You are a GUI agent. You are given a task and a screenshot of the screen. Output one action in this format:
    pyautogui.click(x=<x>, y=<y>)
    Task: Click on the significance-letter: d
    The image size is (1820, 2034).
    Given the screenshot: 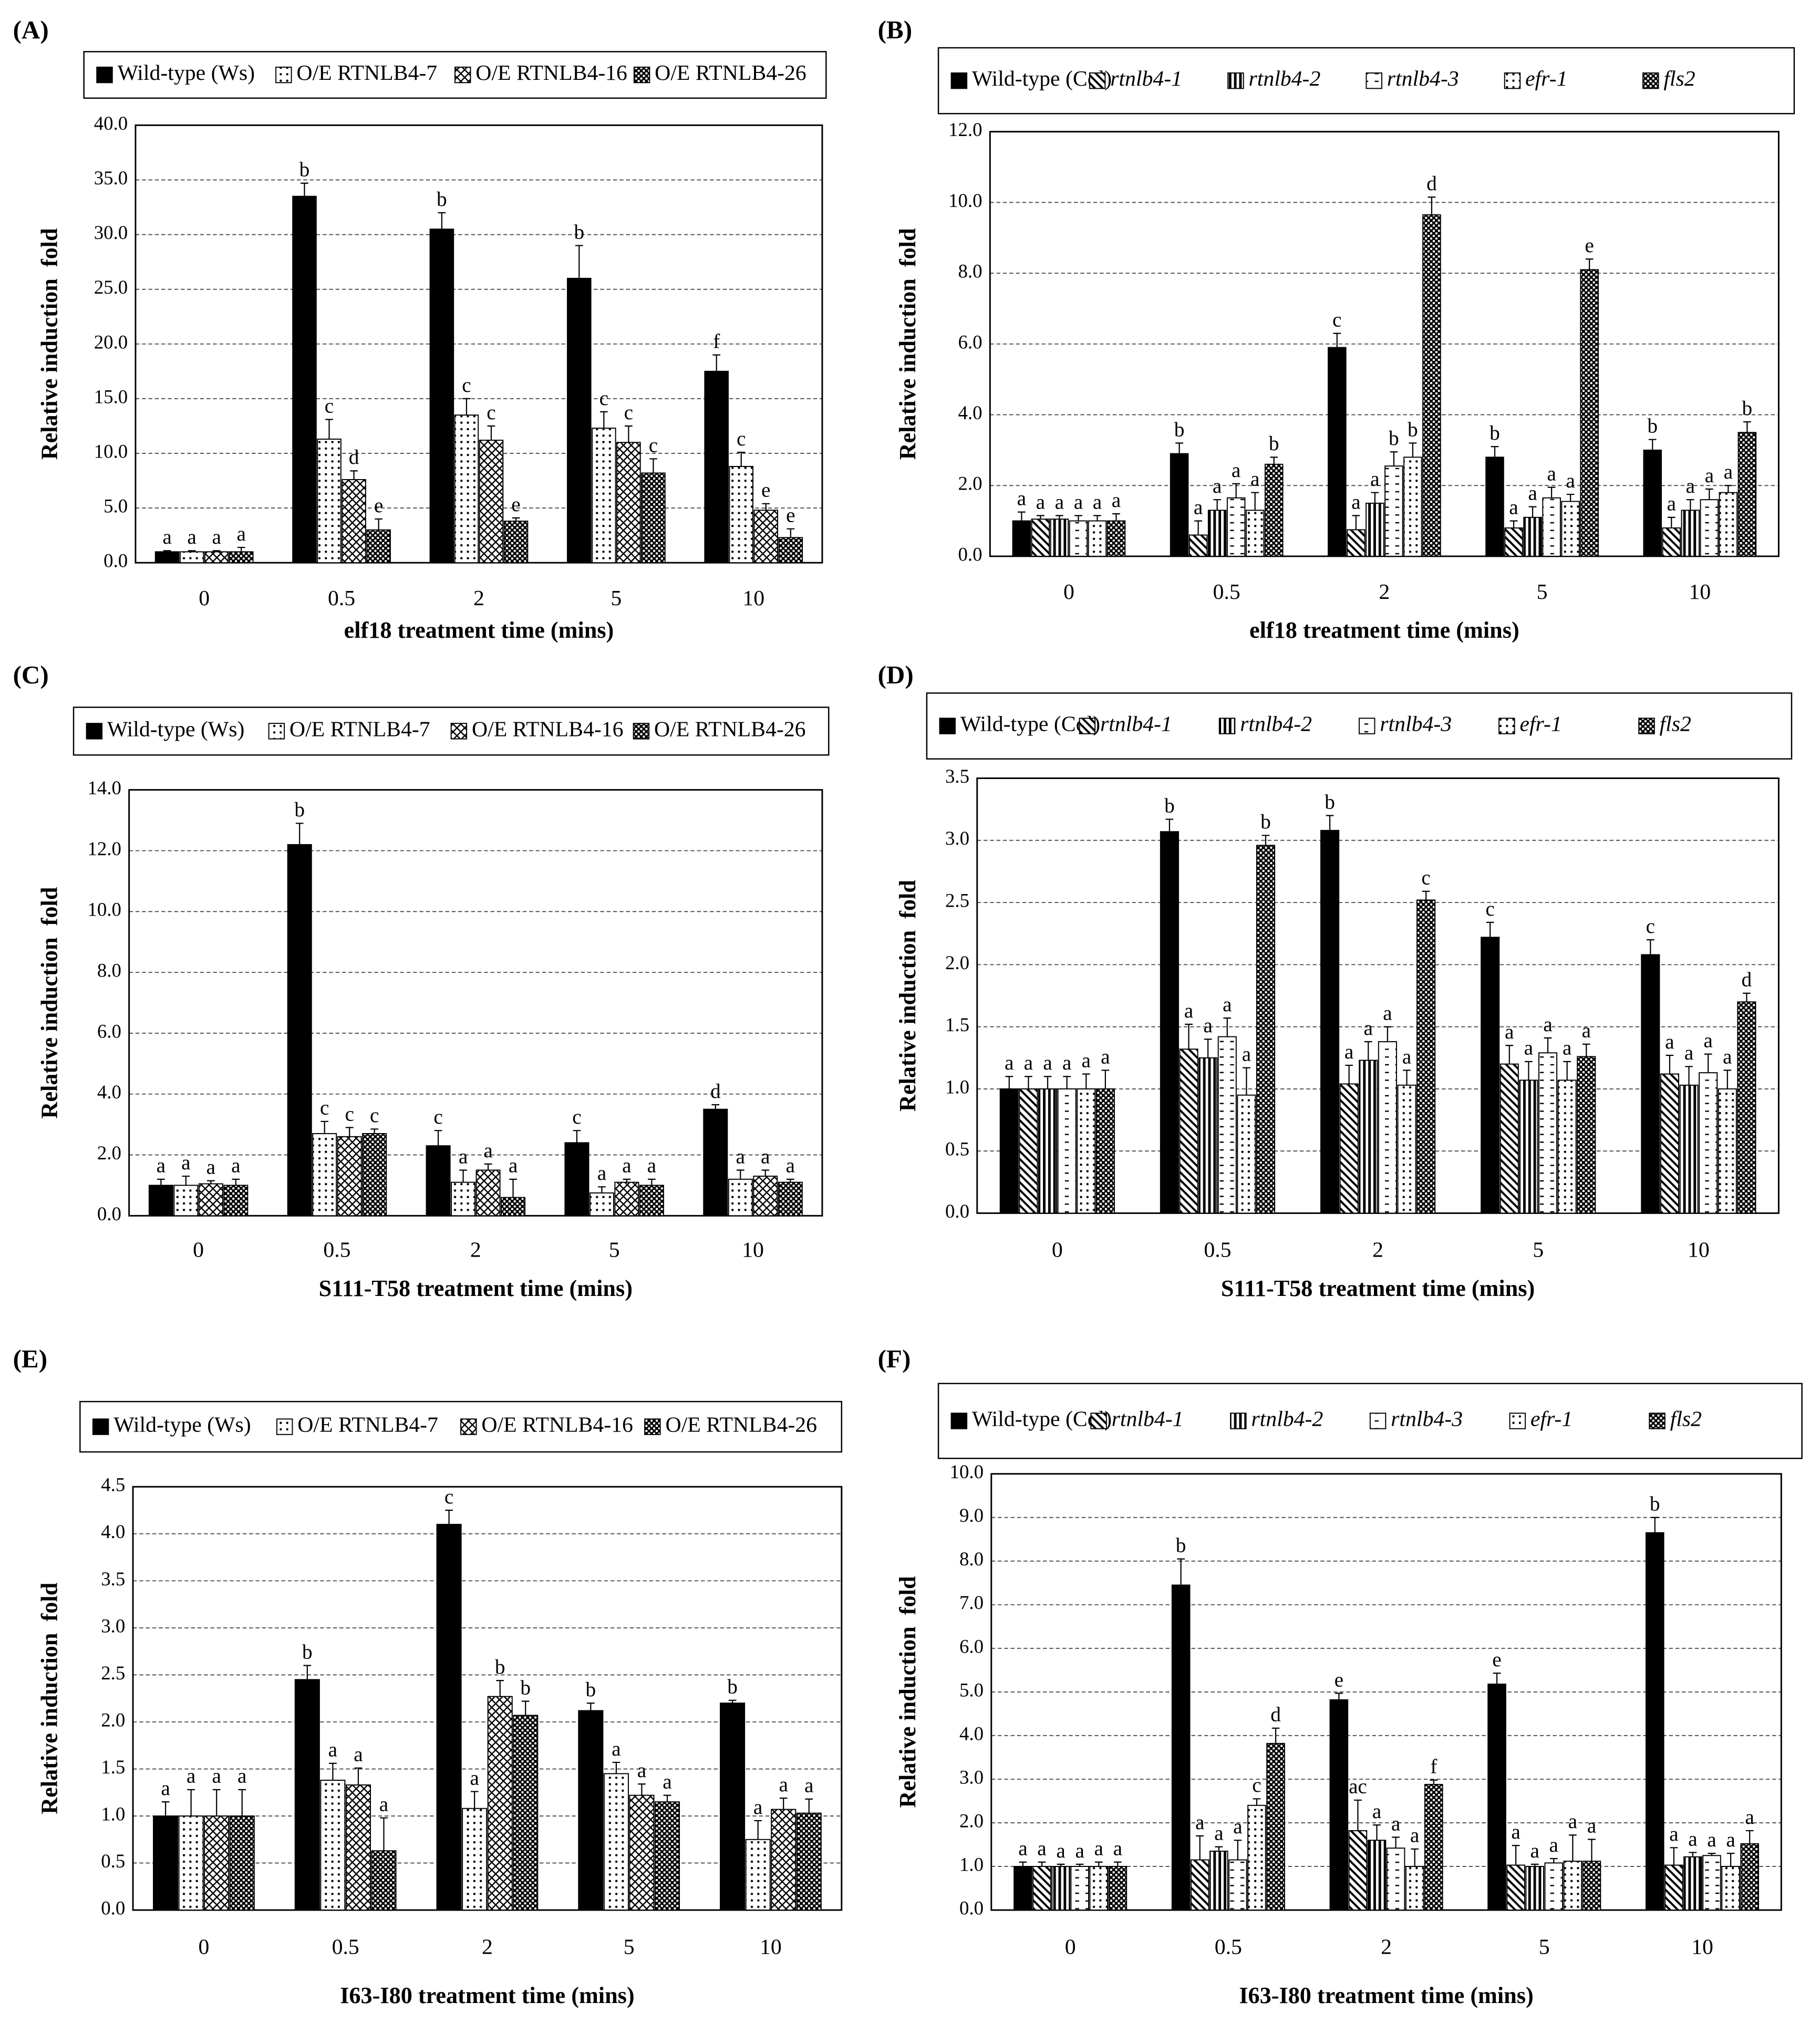 What is the action you would take?
    pyautogui.click(x=1431, y=183)
    